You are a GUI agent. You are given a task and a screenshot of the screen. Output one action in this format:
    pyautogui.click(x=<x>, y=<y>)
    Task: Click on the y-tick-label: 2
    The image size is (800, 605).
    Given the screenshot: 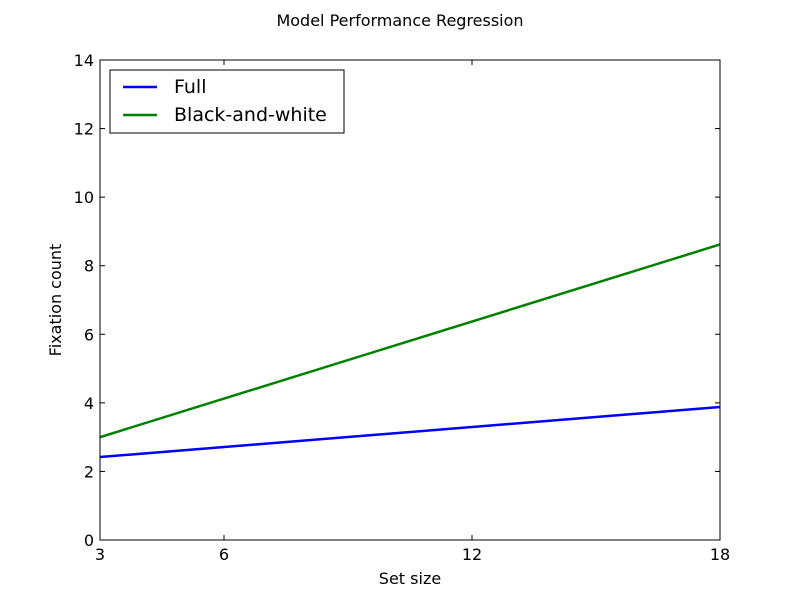 What is the action you would take?
    pyautogui.click(x=89, y=471)
    